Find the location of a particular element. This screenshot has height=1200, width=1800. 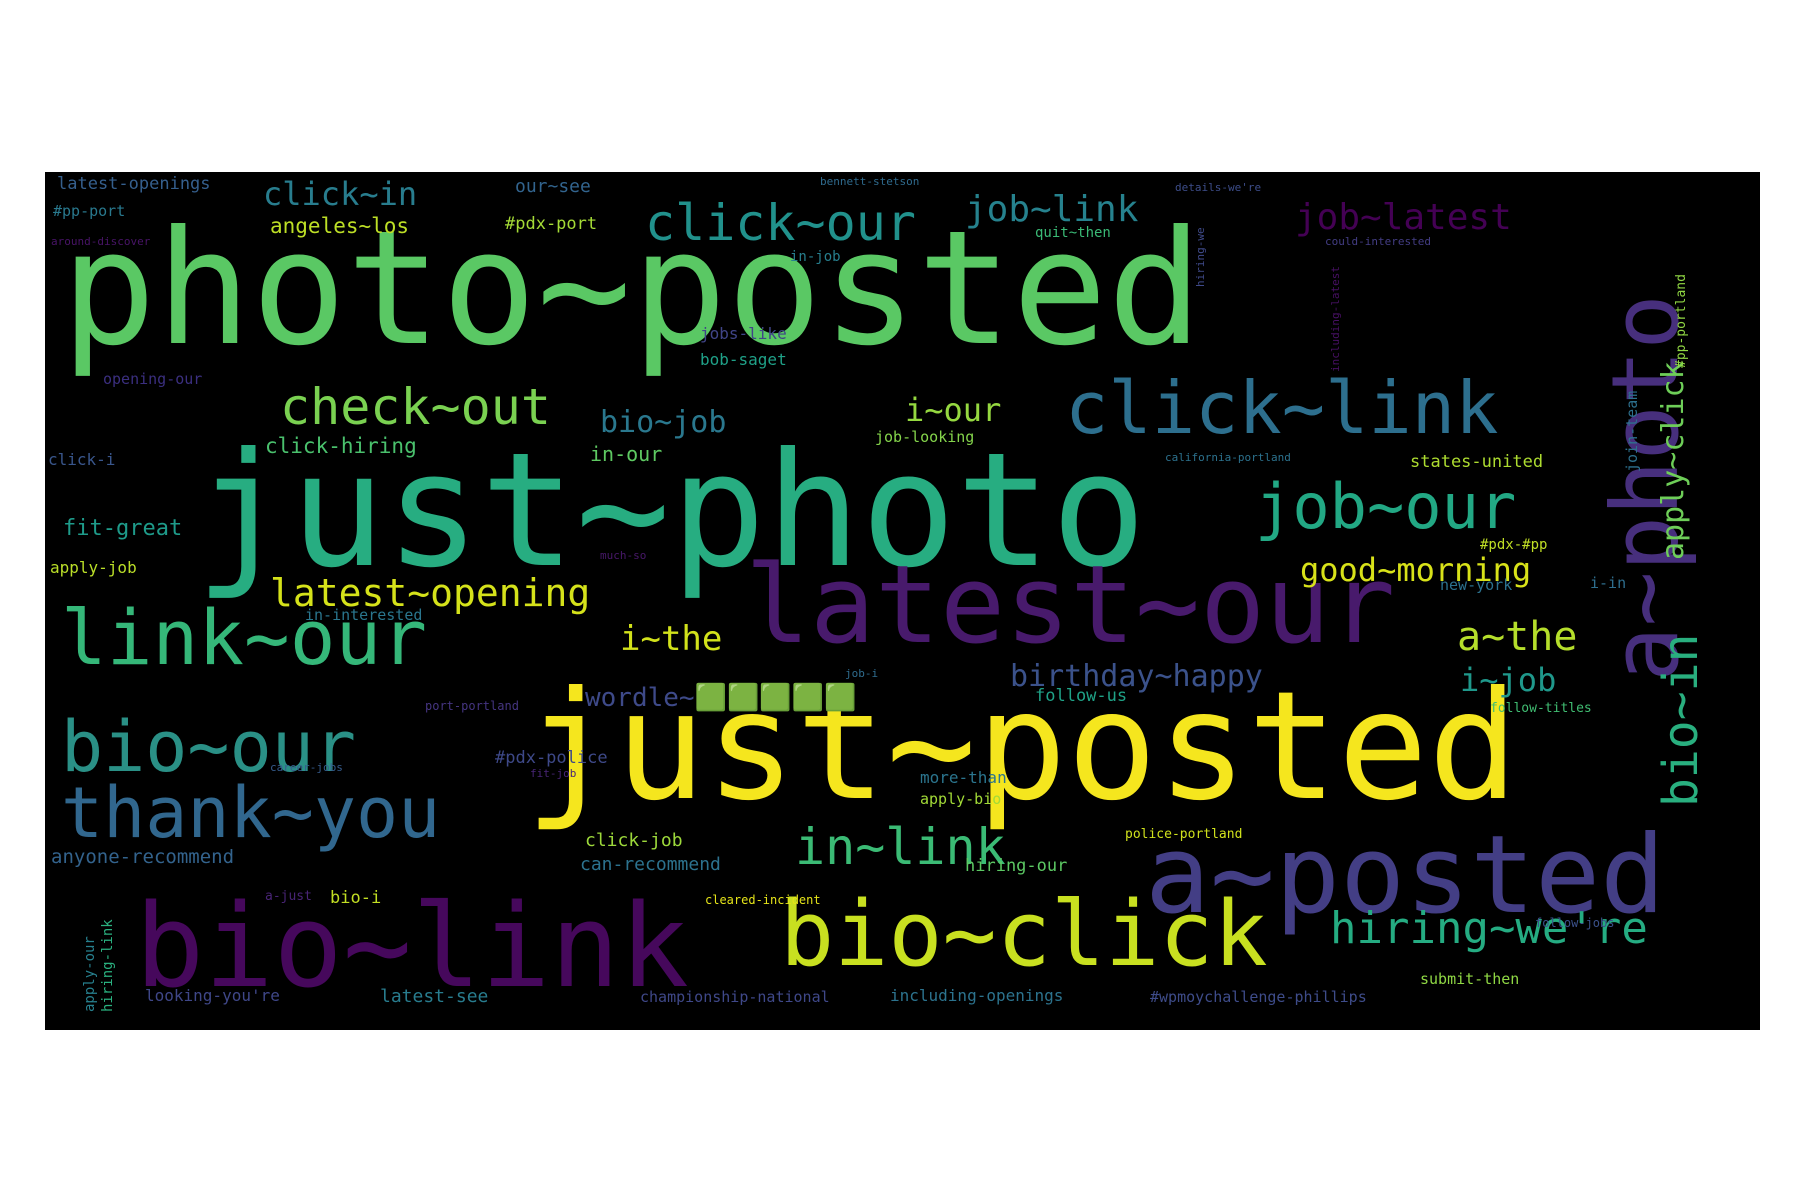

word: bio~click is located at coordinates (1024, 934).